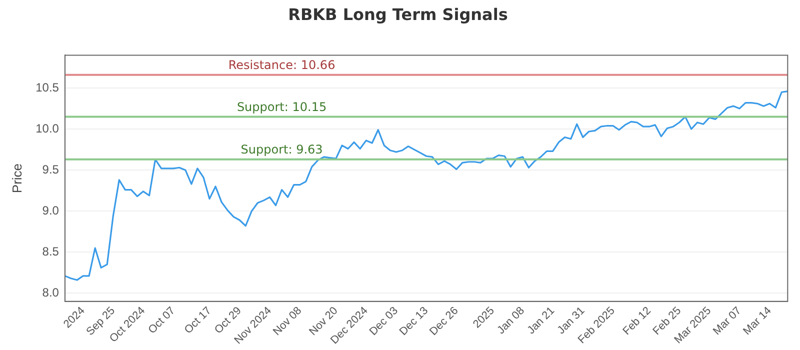  I want to click on y-tick-label: 8.5, so click(51, 251).